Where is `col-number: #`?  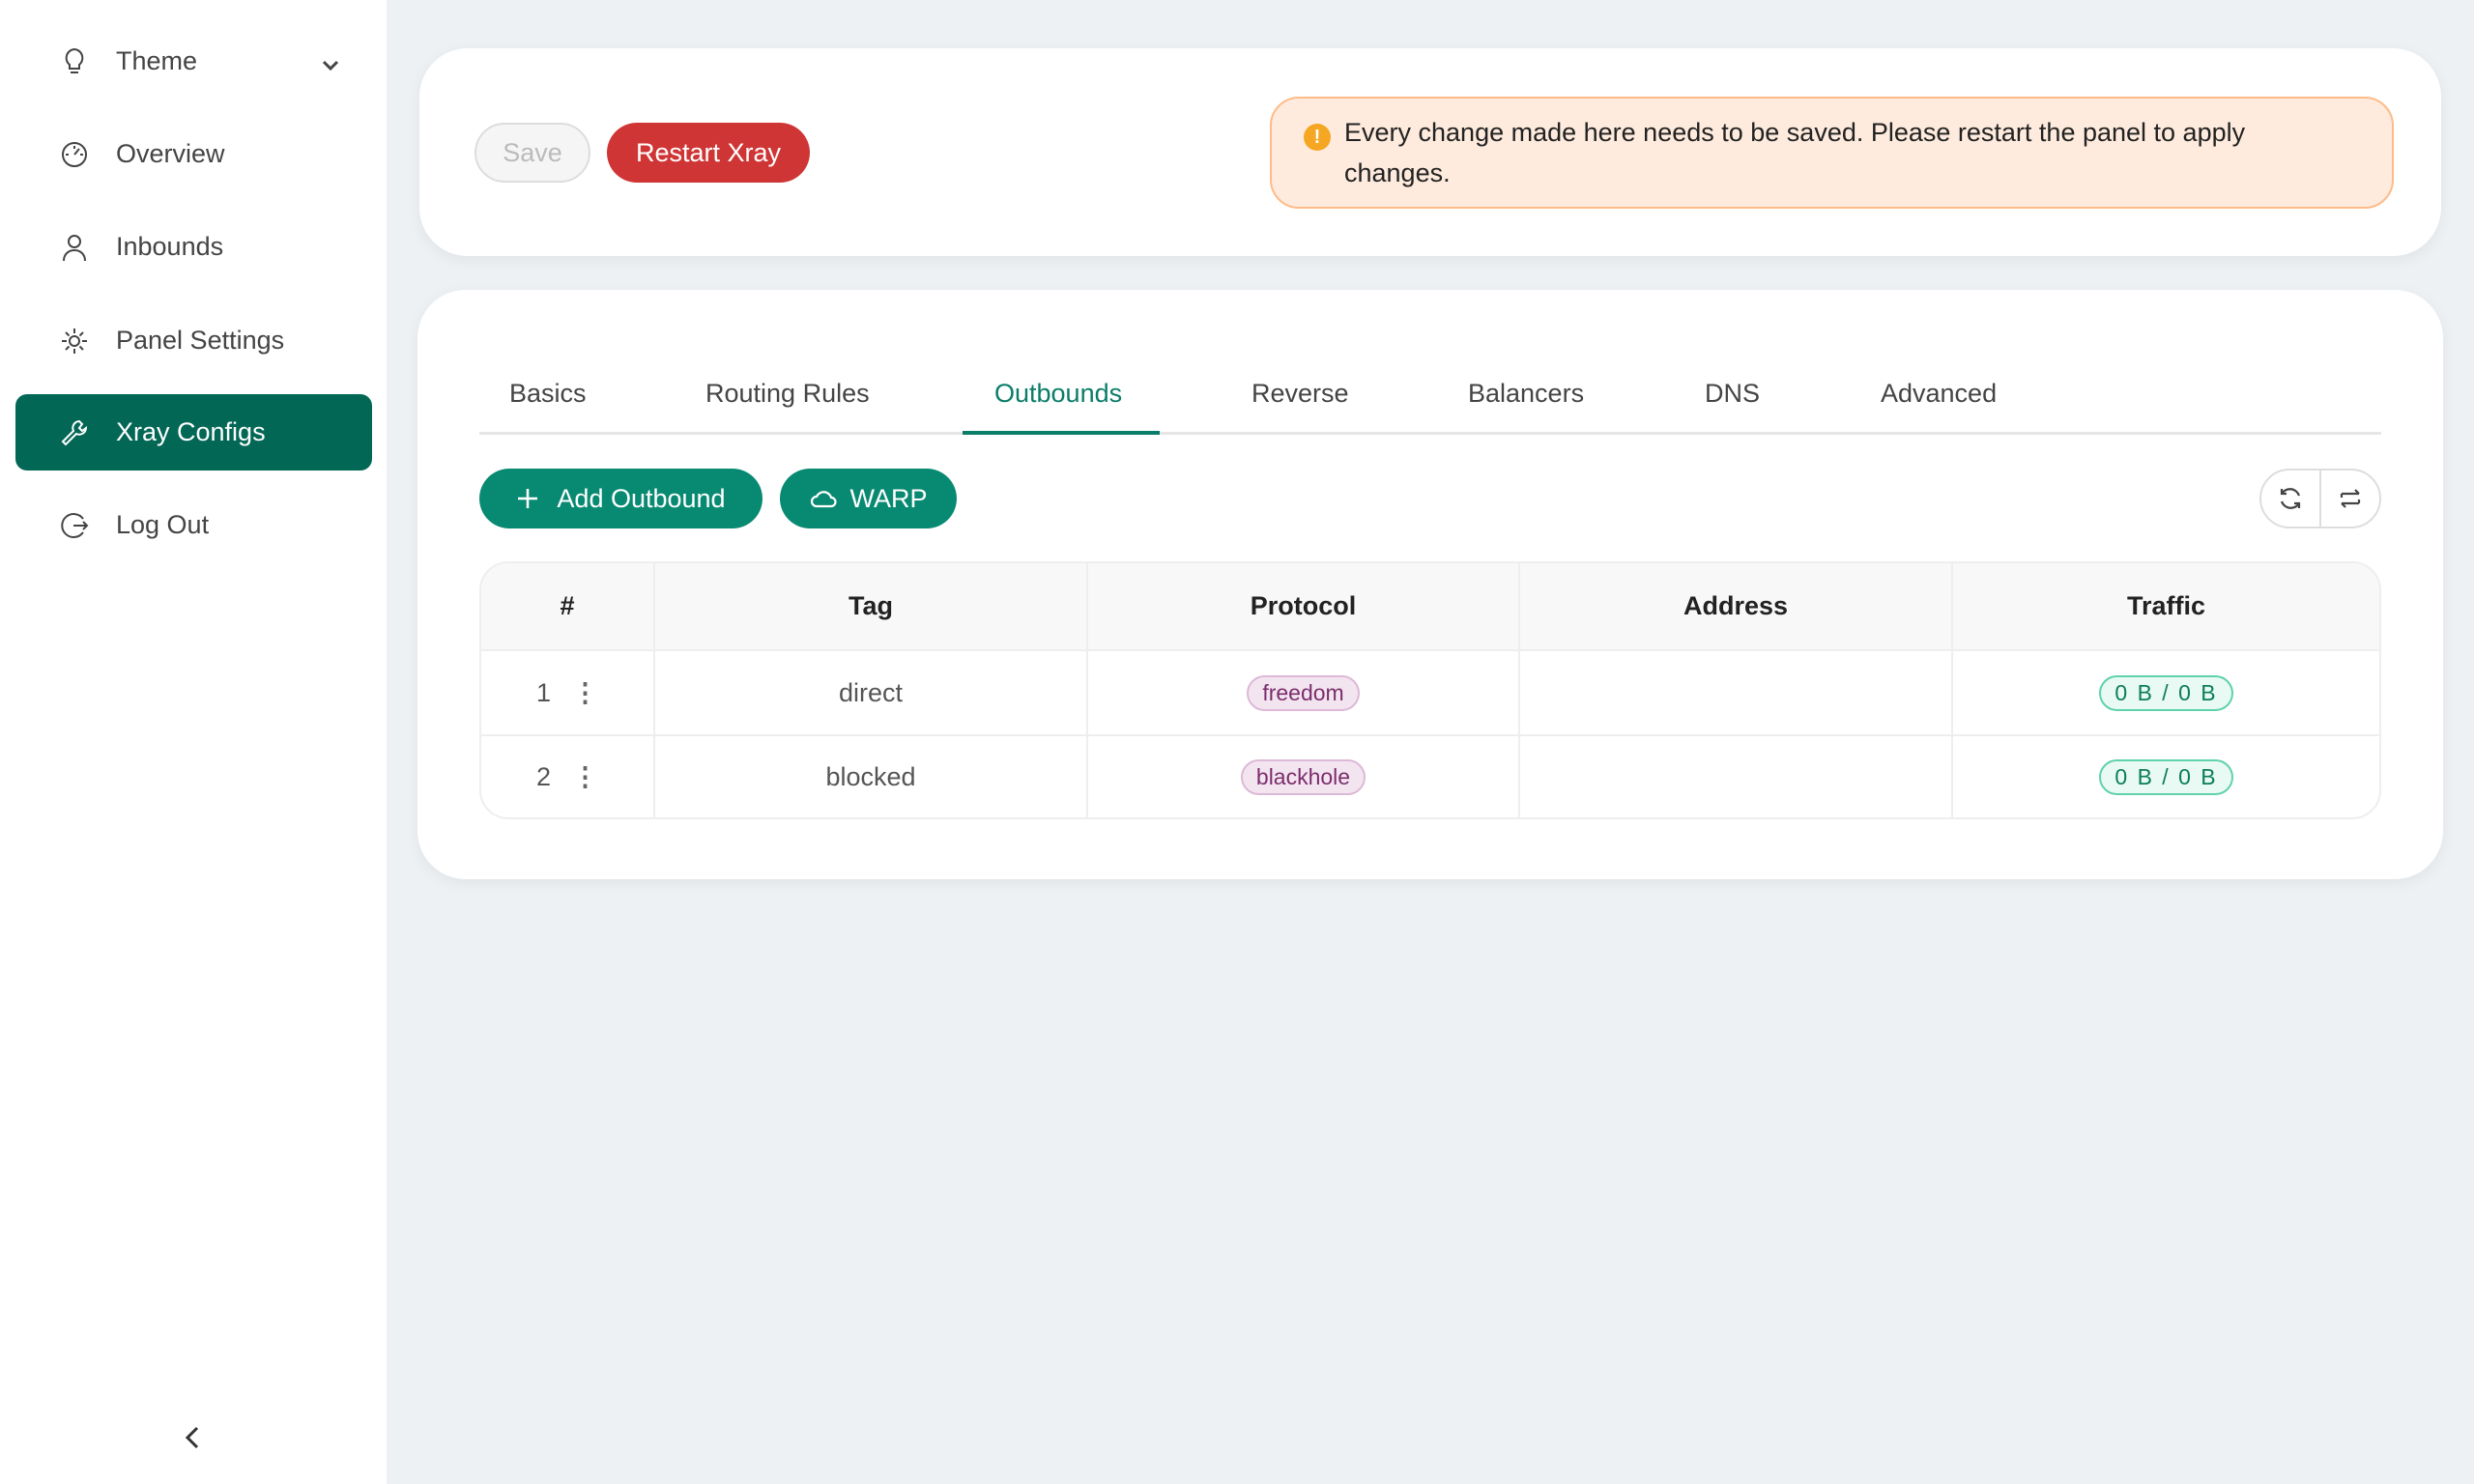
col-number: # is located at coordinates (567, 607).